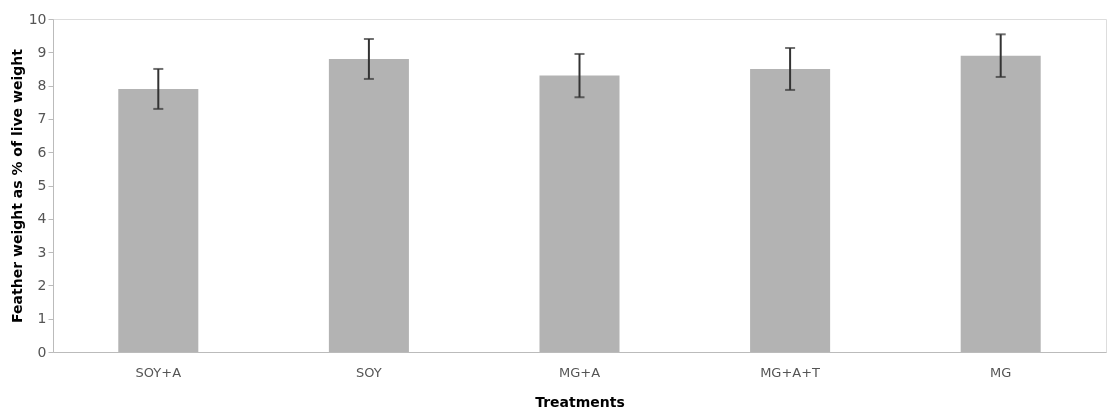  I want to click on x-tick-label: MG, so click(1001, 372).